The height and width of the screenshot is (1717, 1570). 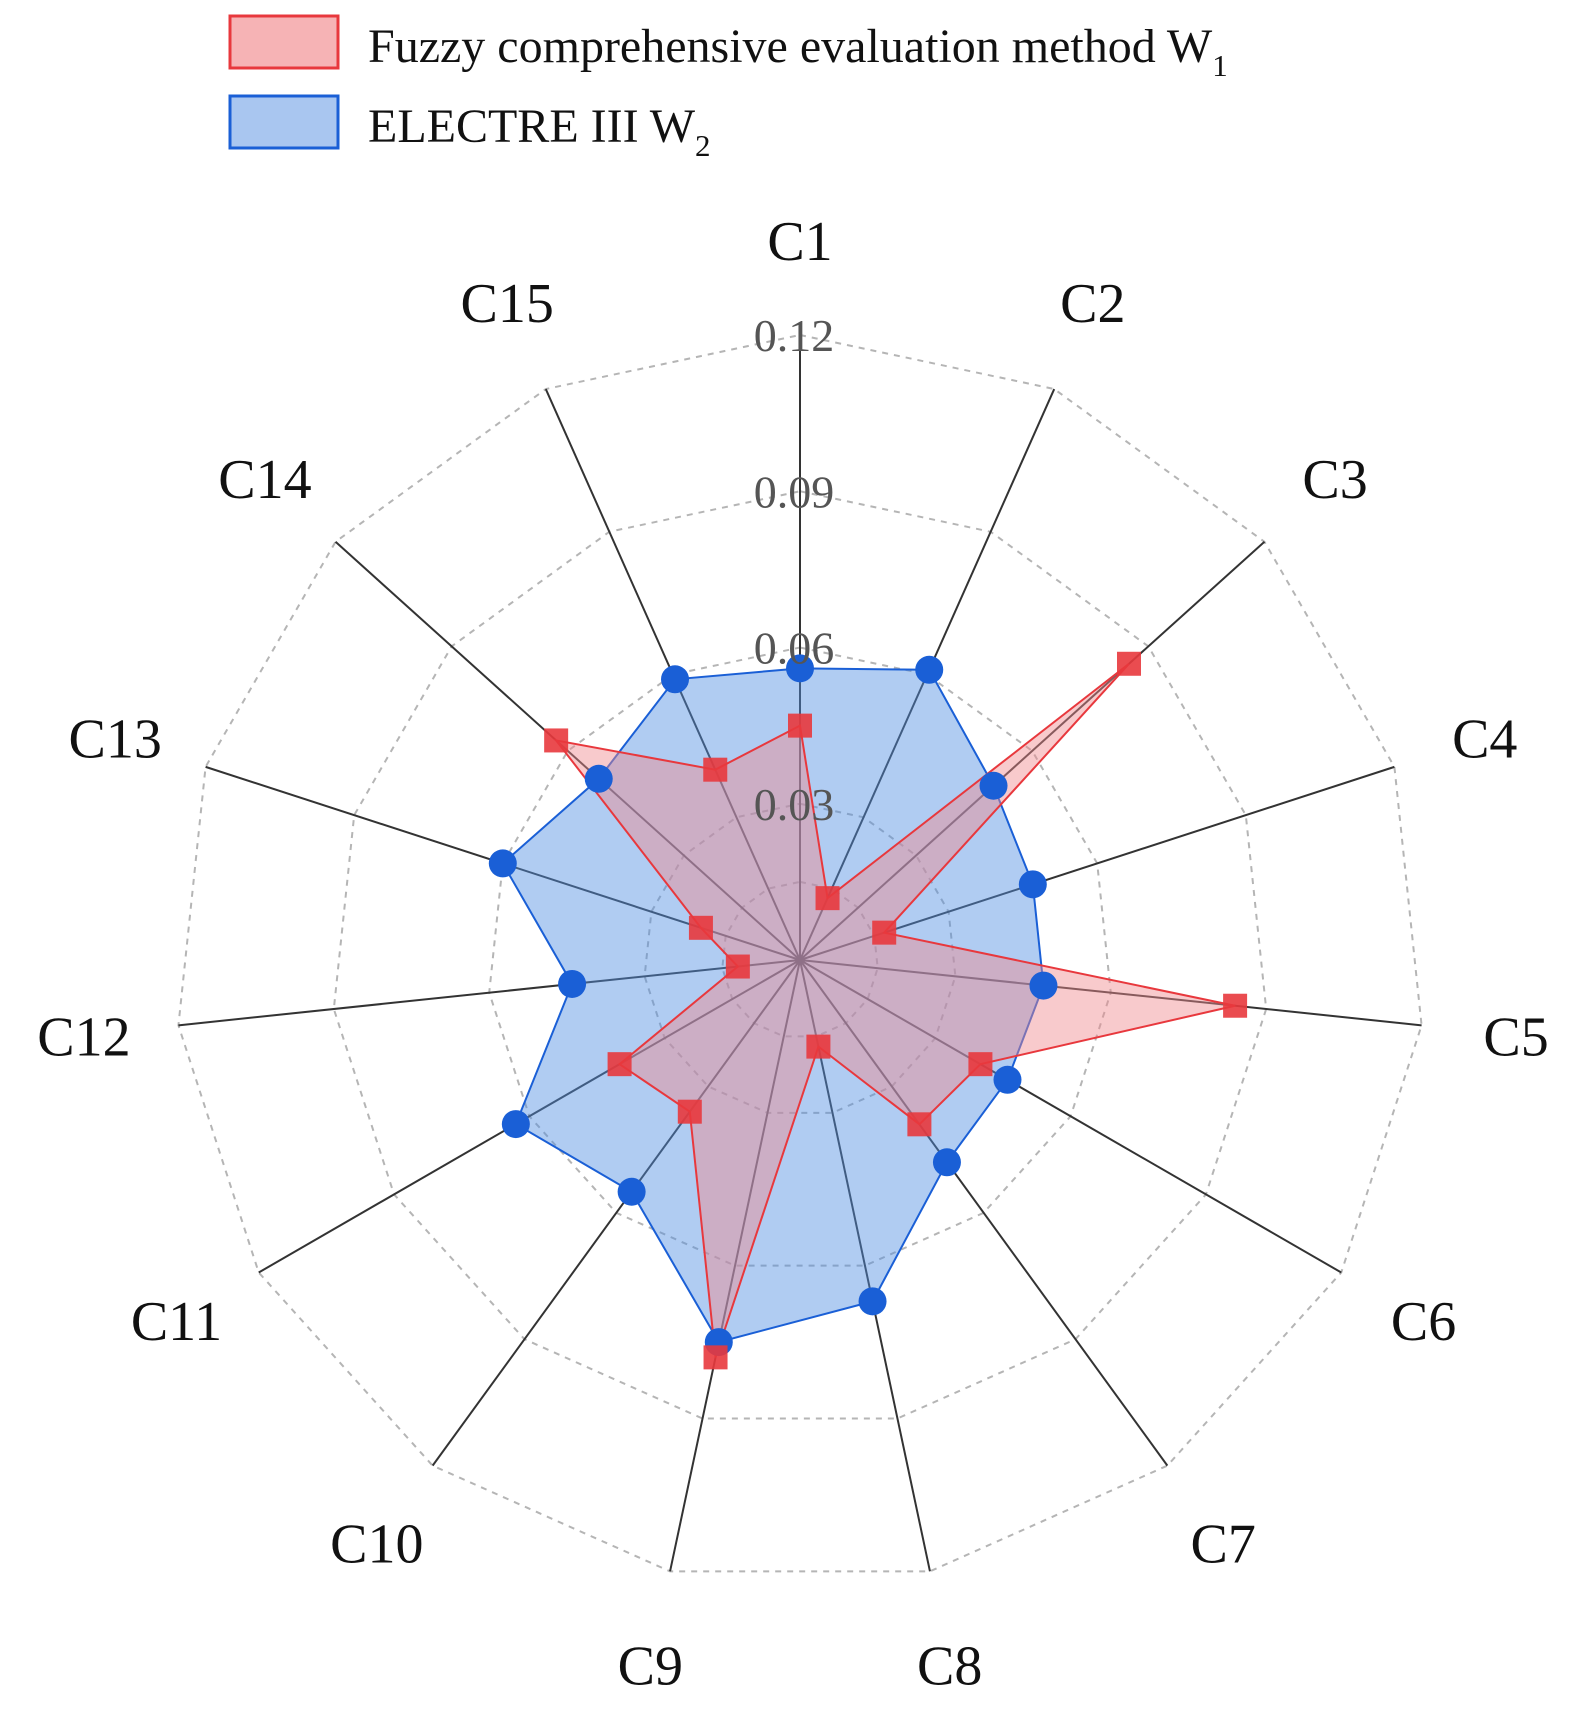 What do you see at coordinates (515, 1124) in the screenshot?
I see `series-2-marker-c11` at bounding box center [515, 1124].